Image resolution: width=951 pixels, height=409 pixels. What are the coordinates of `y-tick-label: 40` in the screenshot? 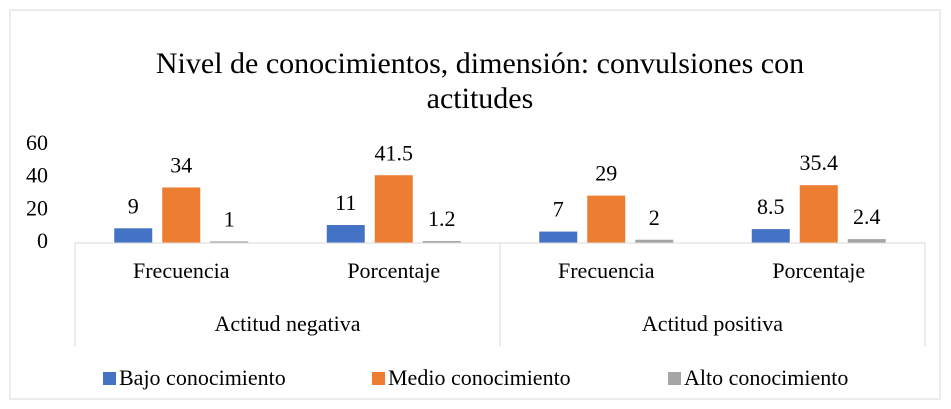 It's located at (37, 175).